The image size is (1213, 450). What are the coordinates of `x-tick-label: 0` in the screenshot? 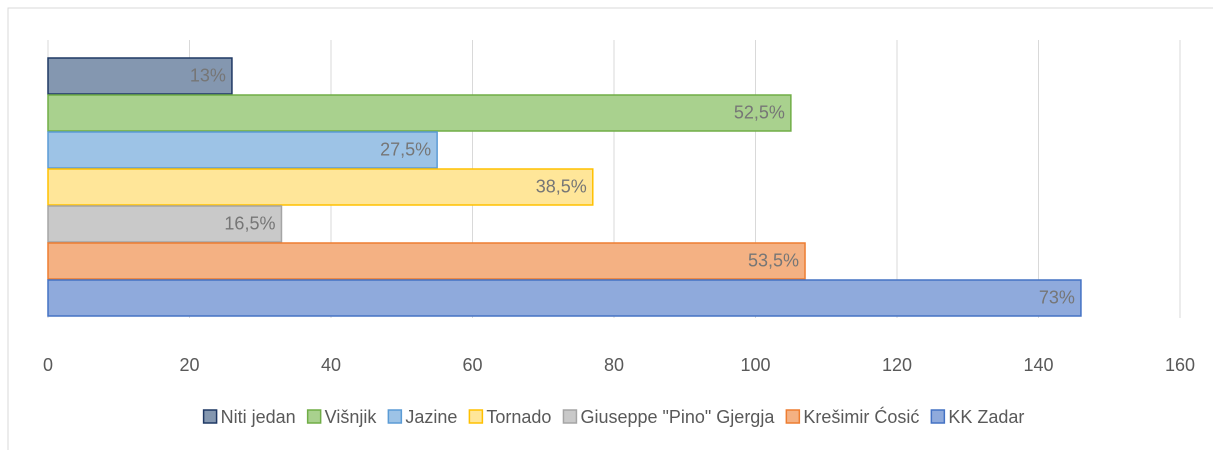 It's located at (48, 365).